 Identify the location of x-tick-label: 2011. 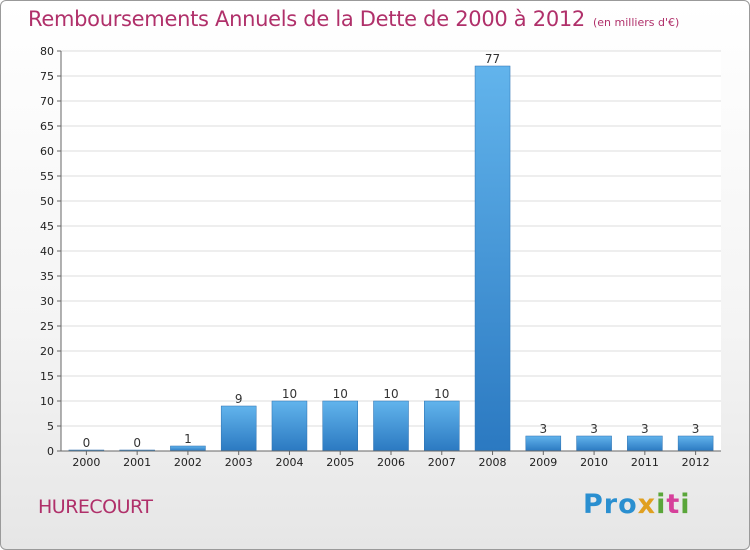
(645, 462).